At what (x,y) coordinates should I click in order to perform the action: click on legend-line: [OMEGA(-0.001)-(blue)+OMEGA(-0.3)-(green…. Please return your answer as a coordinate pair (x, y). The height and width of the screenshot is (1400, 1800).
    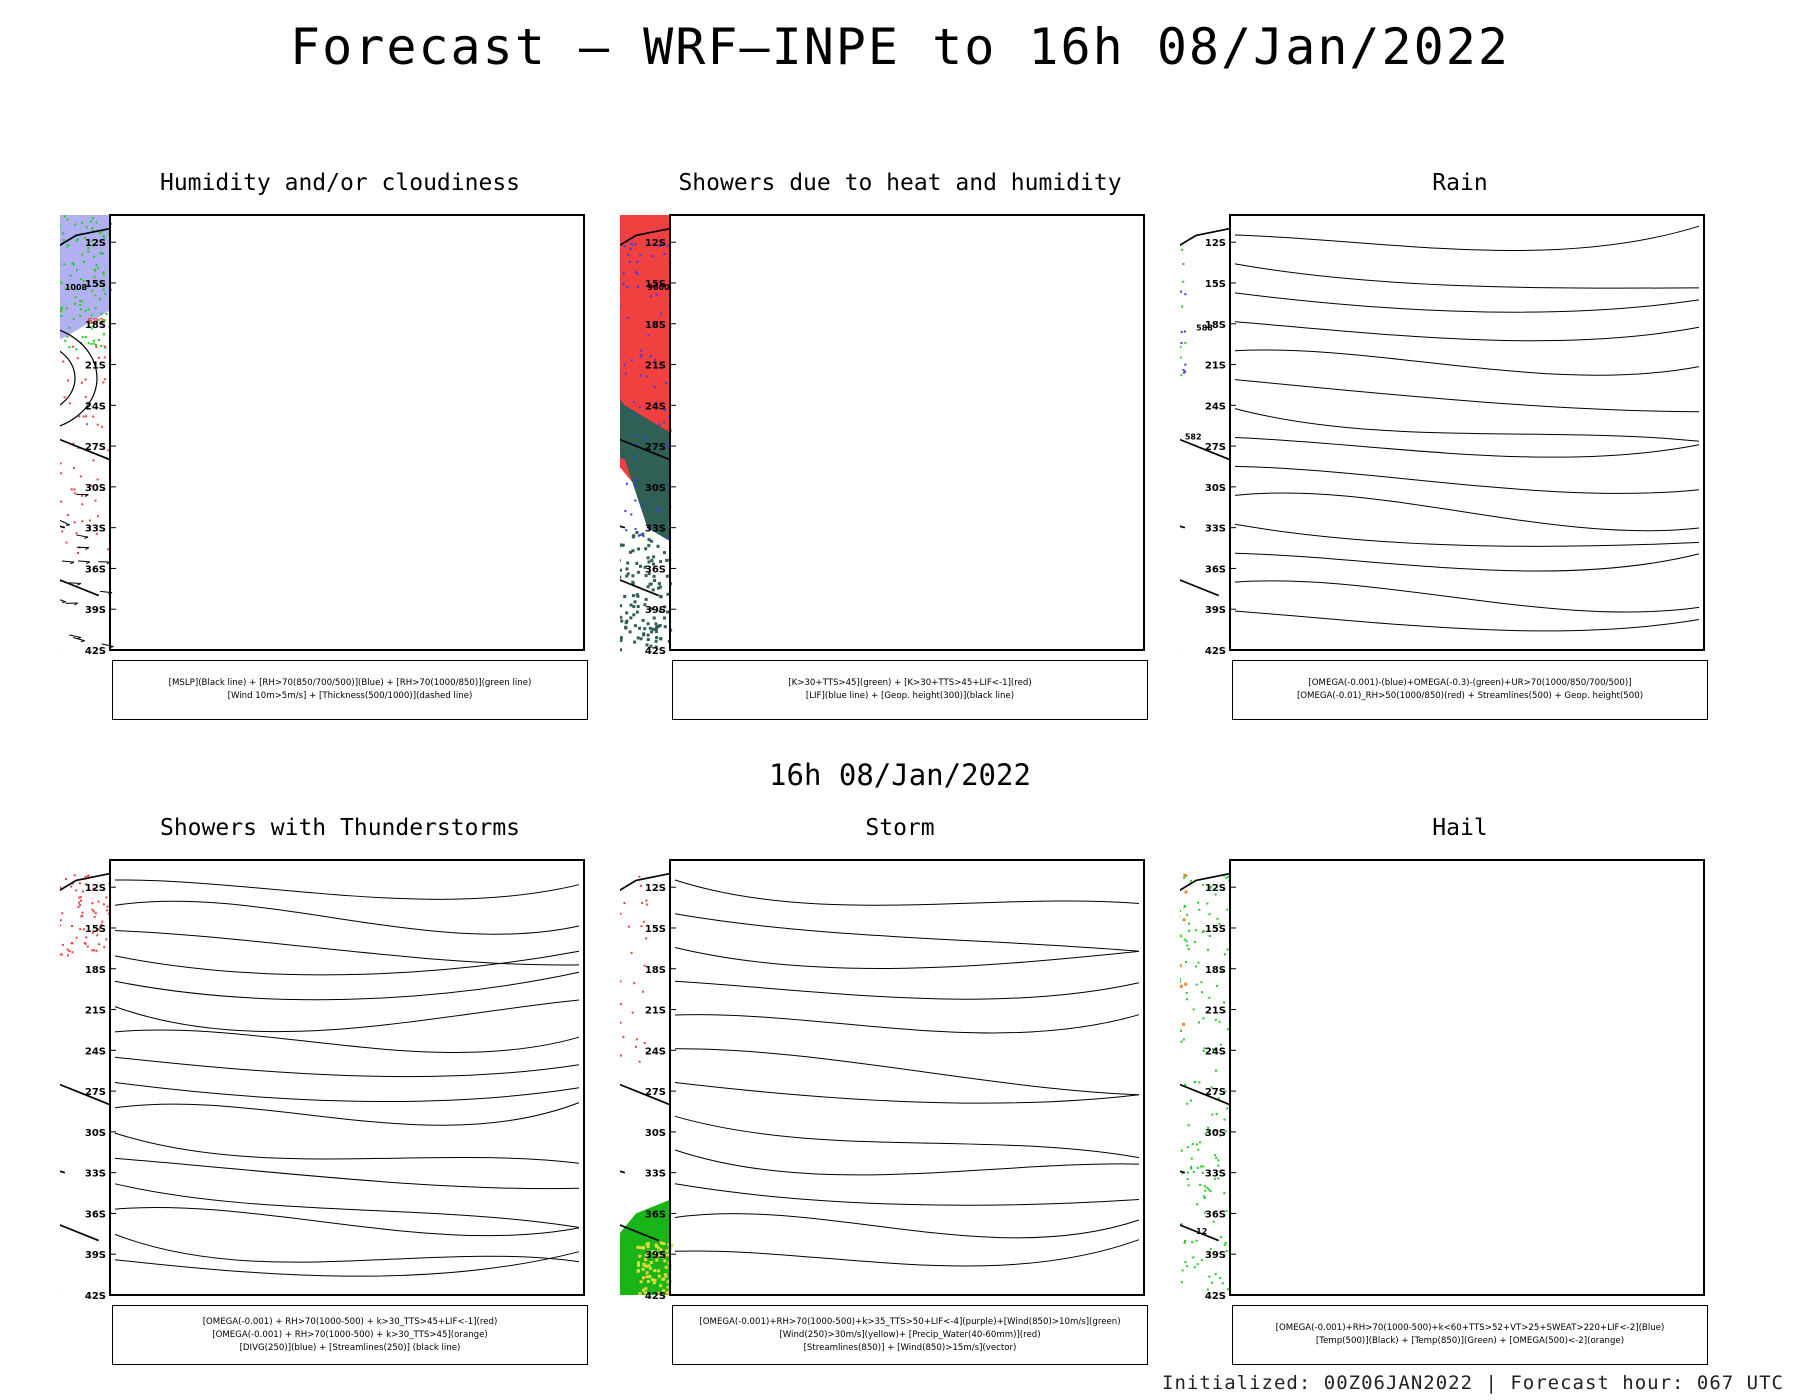
    Looking at the image, I should click on (1470, 683).